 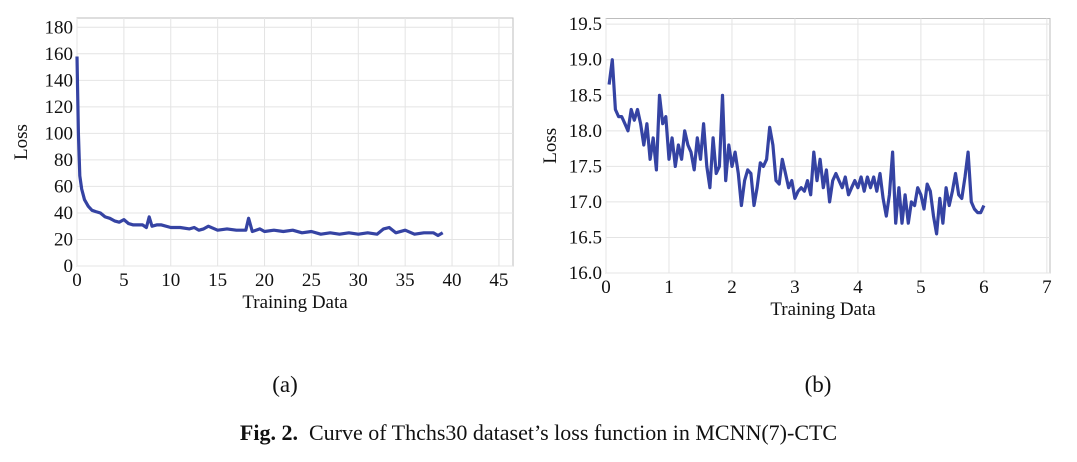 I want to click on y-tick-label: 80, so click(x=63, y=160).